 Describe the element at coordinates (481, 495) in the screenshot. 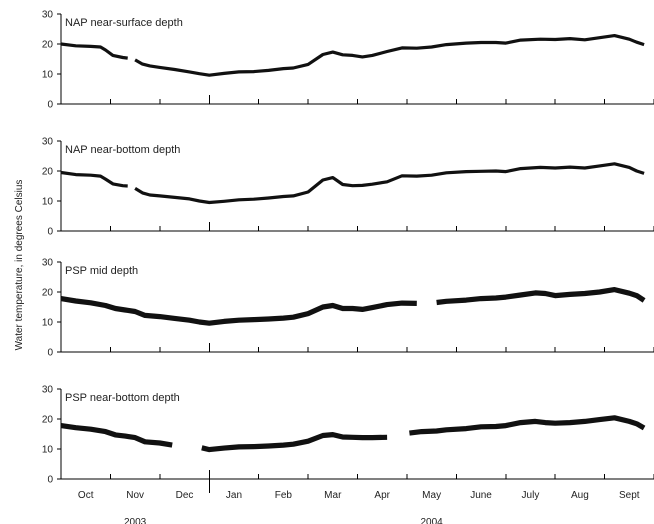

I see `month-label: June` at that location.